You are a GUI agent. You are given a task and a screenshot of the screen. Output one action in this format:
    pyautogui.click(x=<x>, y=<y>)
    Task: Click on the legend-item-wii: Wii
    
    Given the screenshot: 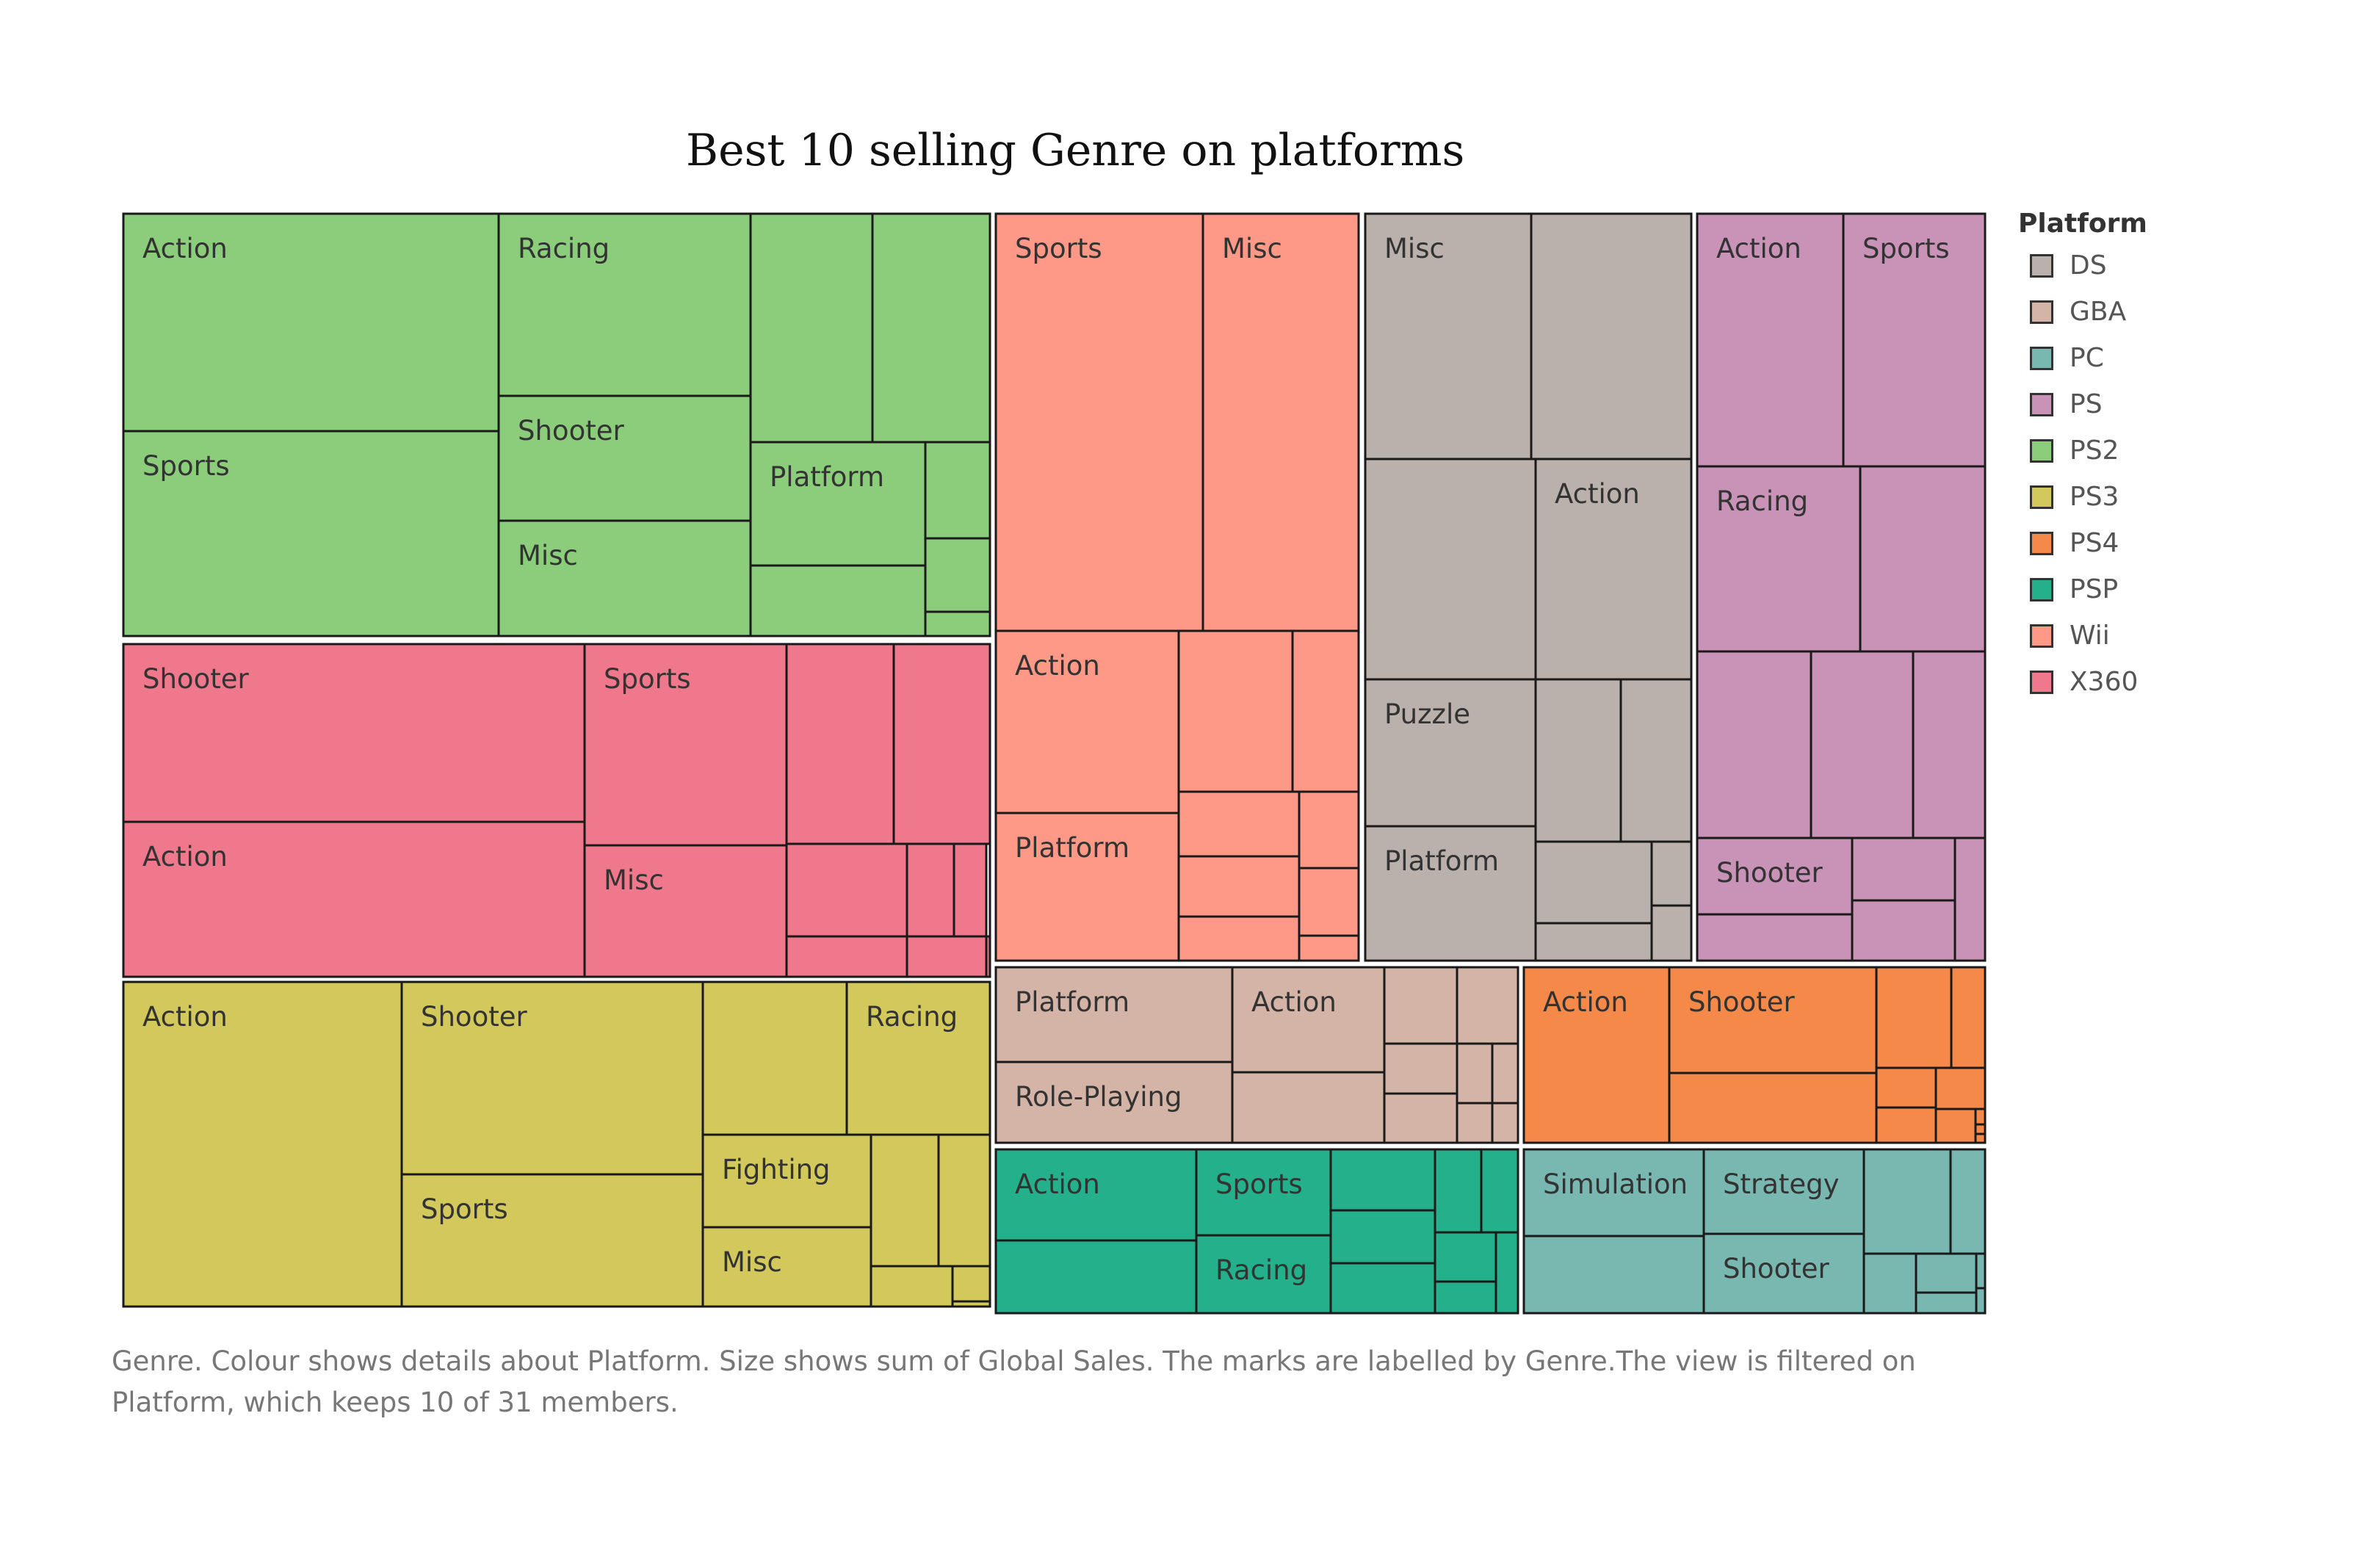 What is the action you would take?
    pyautogui.click(x=2070, y=636)
    